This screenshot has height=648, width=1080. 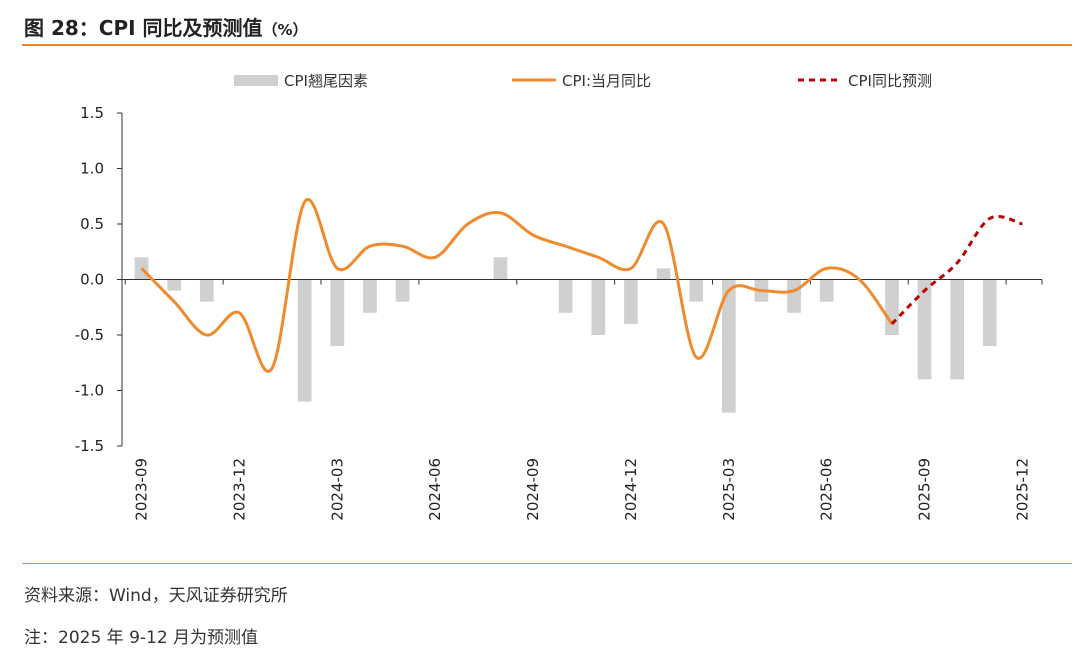 What do you see at coordinates (1022, 489) in the screenshot?
I see `x-tick-label: 2025-12` at bounding box center [1022, 489].